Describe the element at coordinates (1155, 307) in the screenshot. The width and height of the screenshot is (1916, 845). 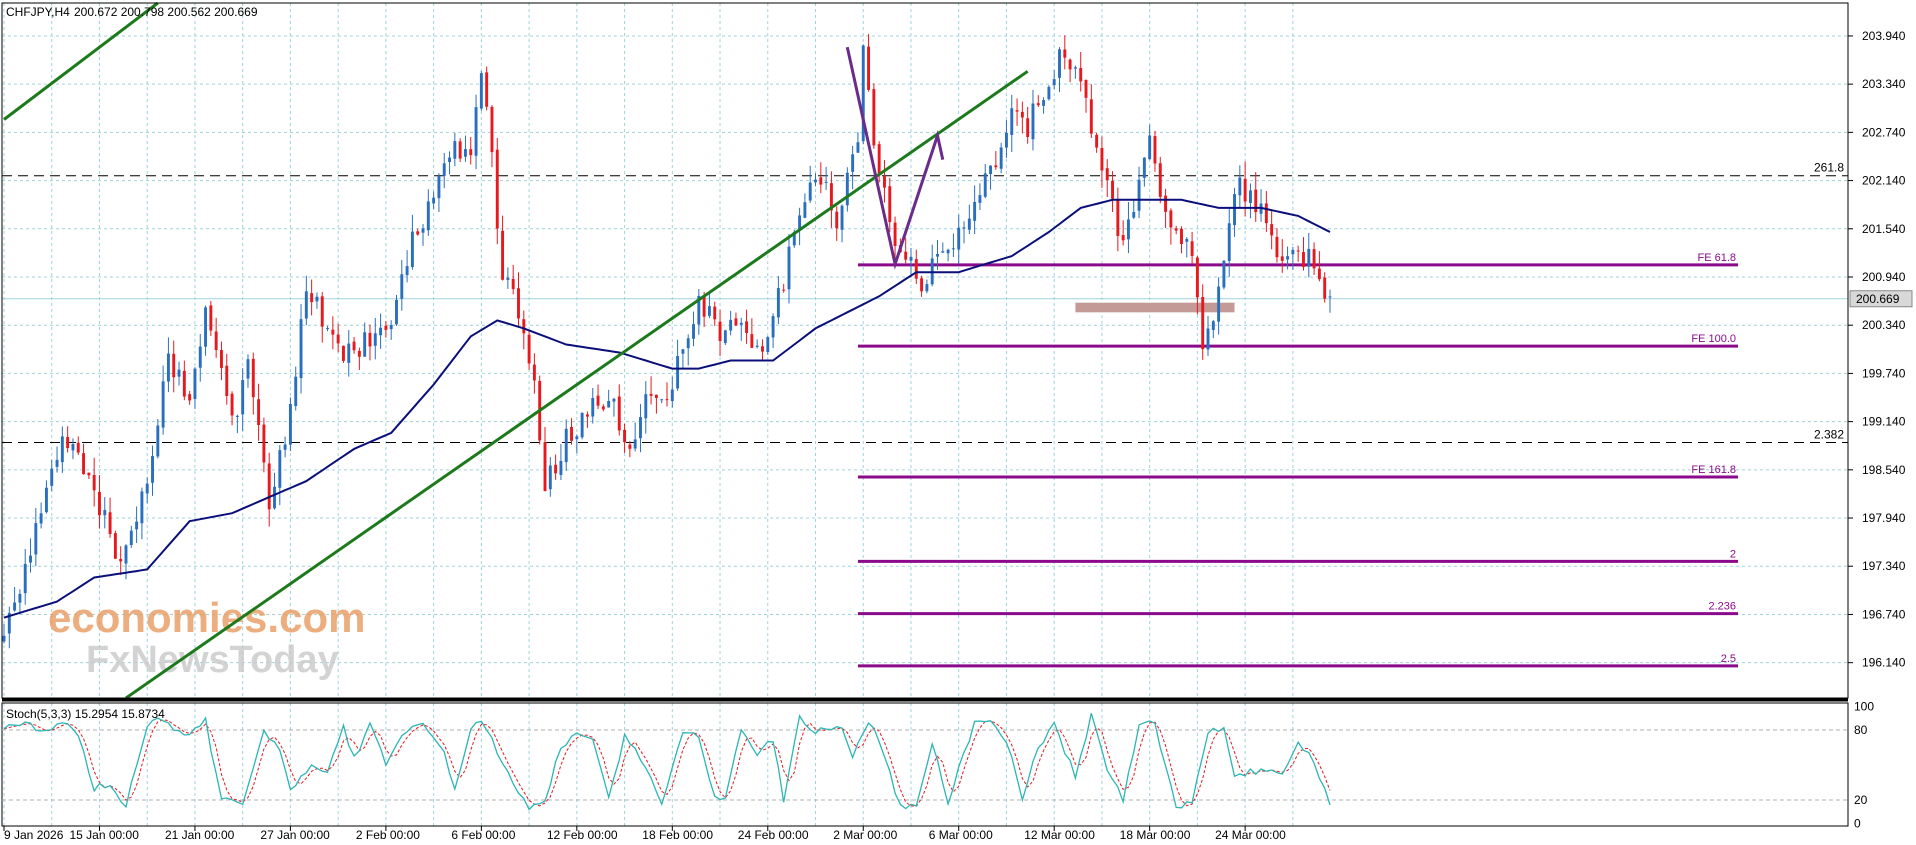
I see `support-zone` at that location.